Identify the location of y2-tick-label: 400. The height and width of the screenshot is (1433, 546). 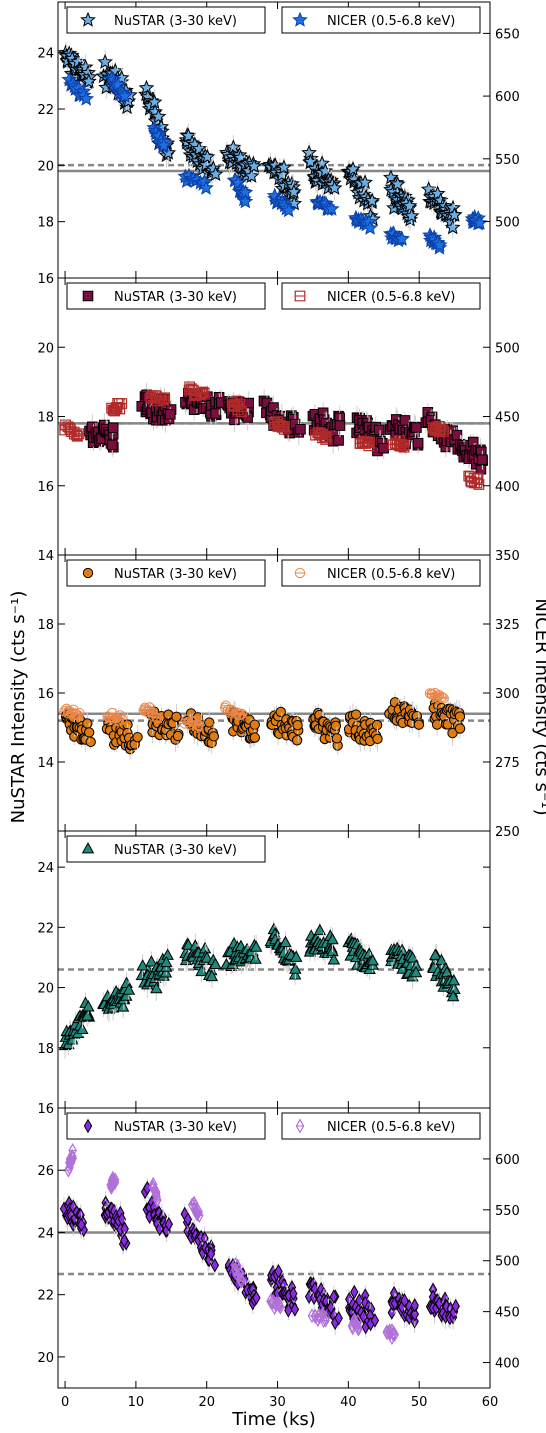
(507, 1364).